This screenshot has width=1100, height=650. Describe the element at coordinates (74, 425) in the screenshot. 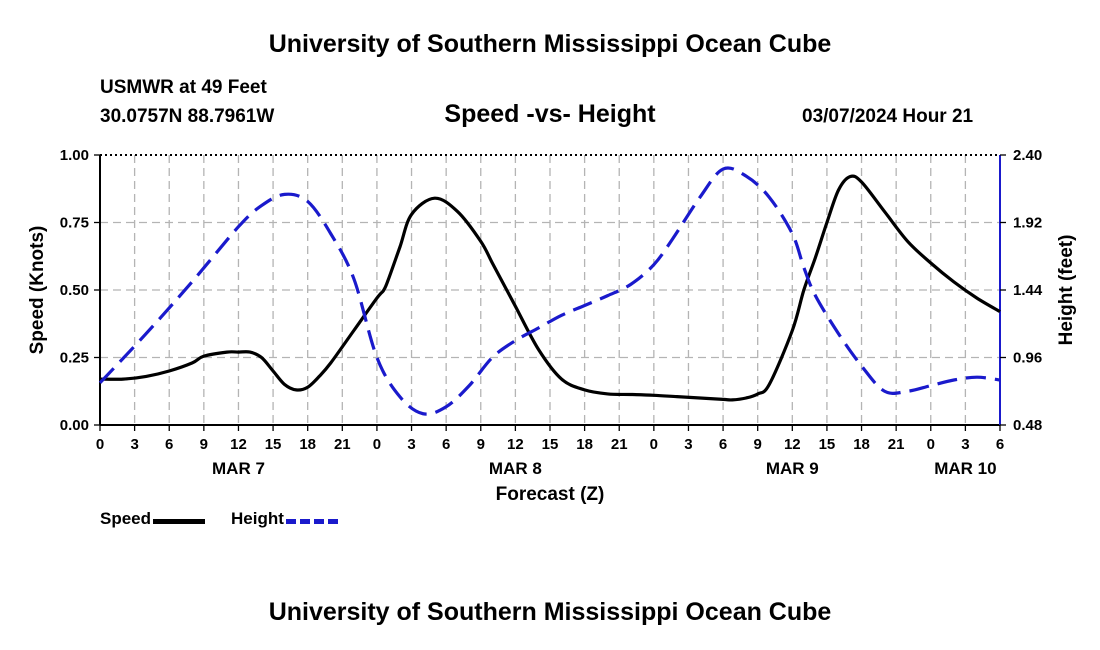

I see `y-tick-label: 0.00` at that location.